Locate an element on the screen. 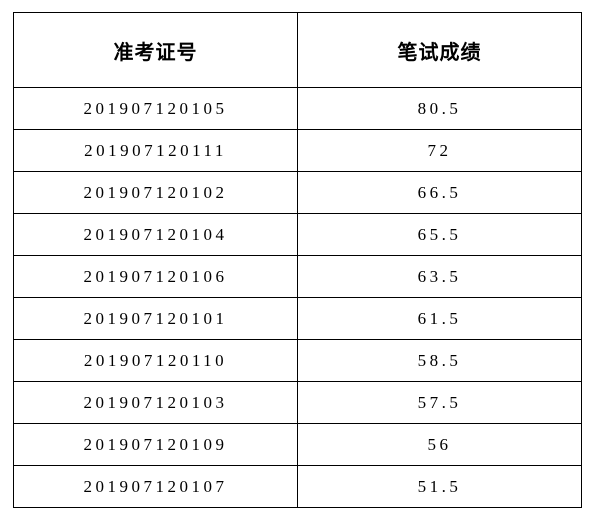 This screenshot has width=604, height=512. exam-id-cell: 201907120107 is located at coordinates (155, 486).